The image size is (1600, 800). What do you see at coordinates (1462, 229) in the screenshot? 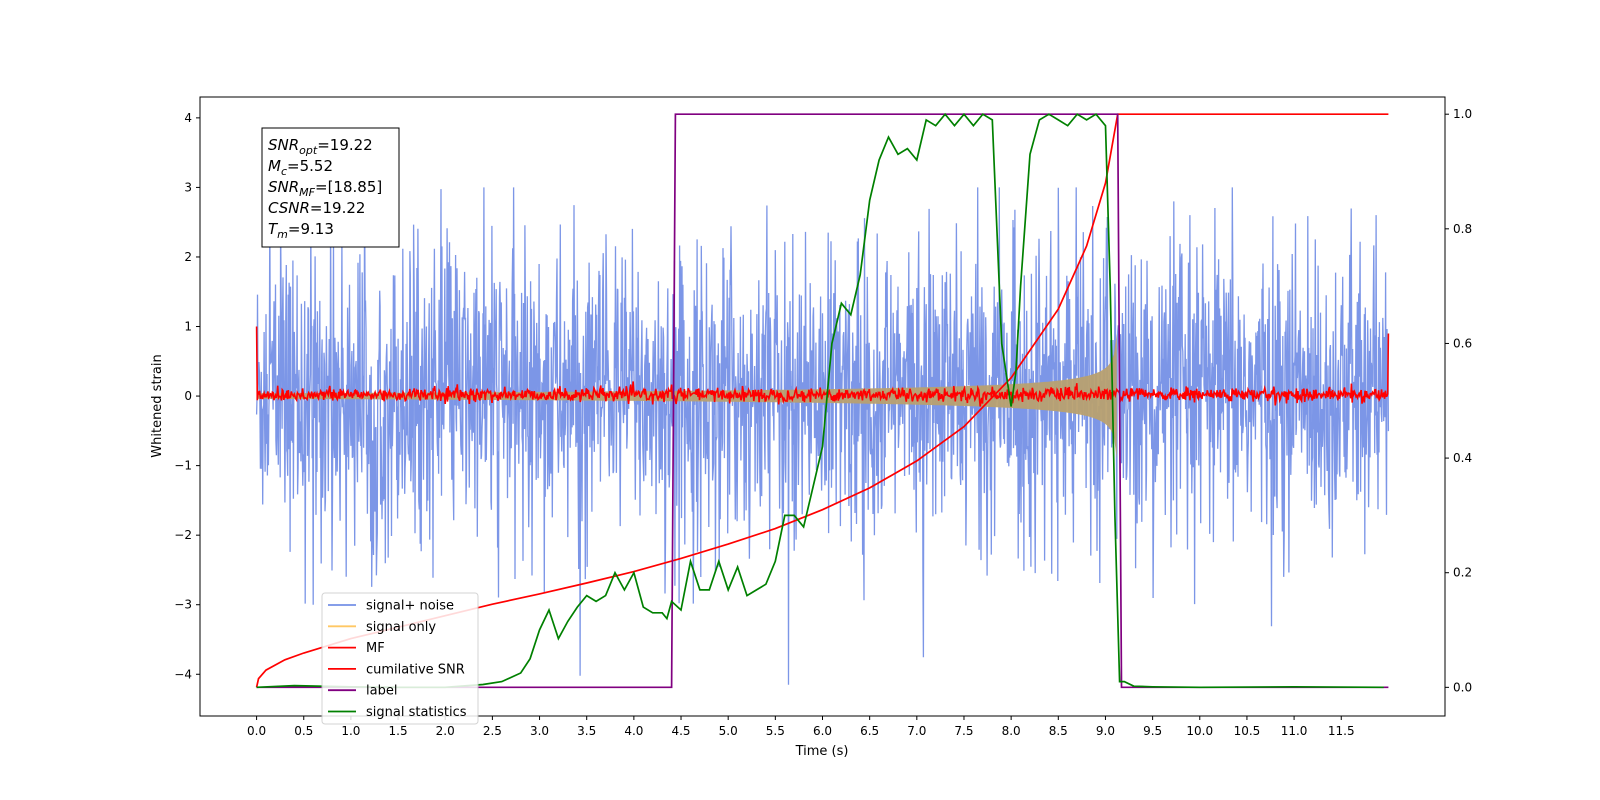
I see `y-right-tick-label: 0.8` at bounding box center [1462, 229].